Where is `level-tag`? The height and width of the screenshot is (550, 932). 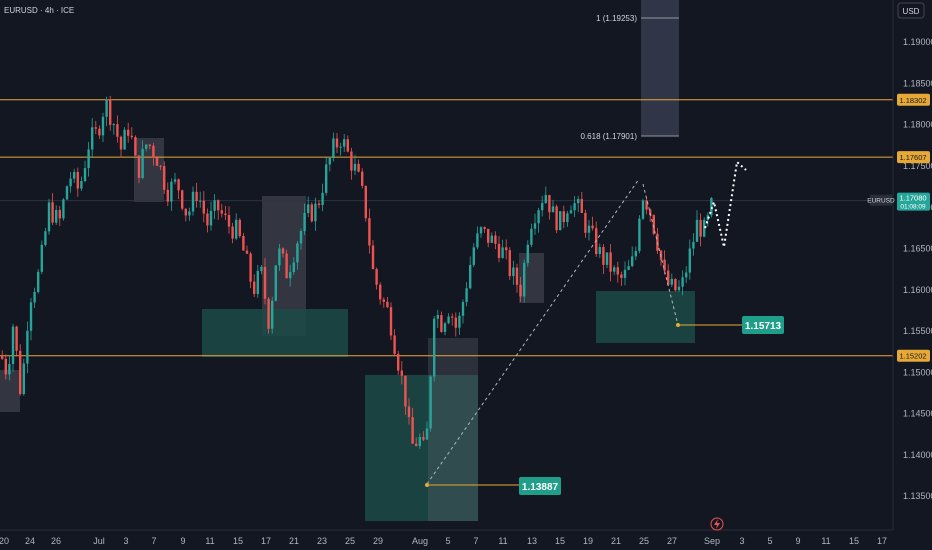 level-tag is located at coordinates (913, 355).